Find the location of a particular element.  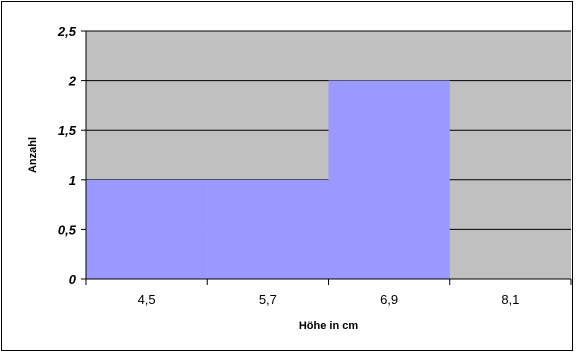

y-tick-label: 0 is located at coordinates (73, 279).